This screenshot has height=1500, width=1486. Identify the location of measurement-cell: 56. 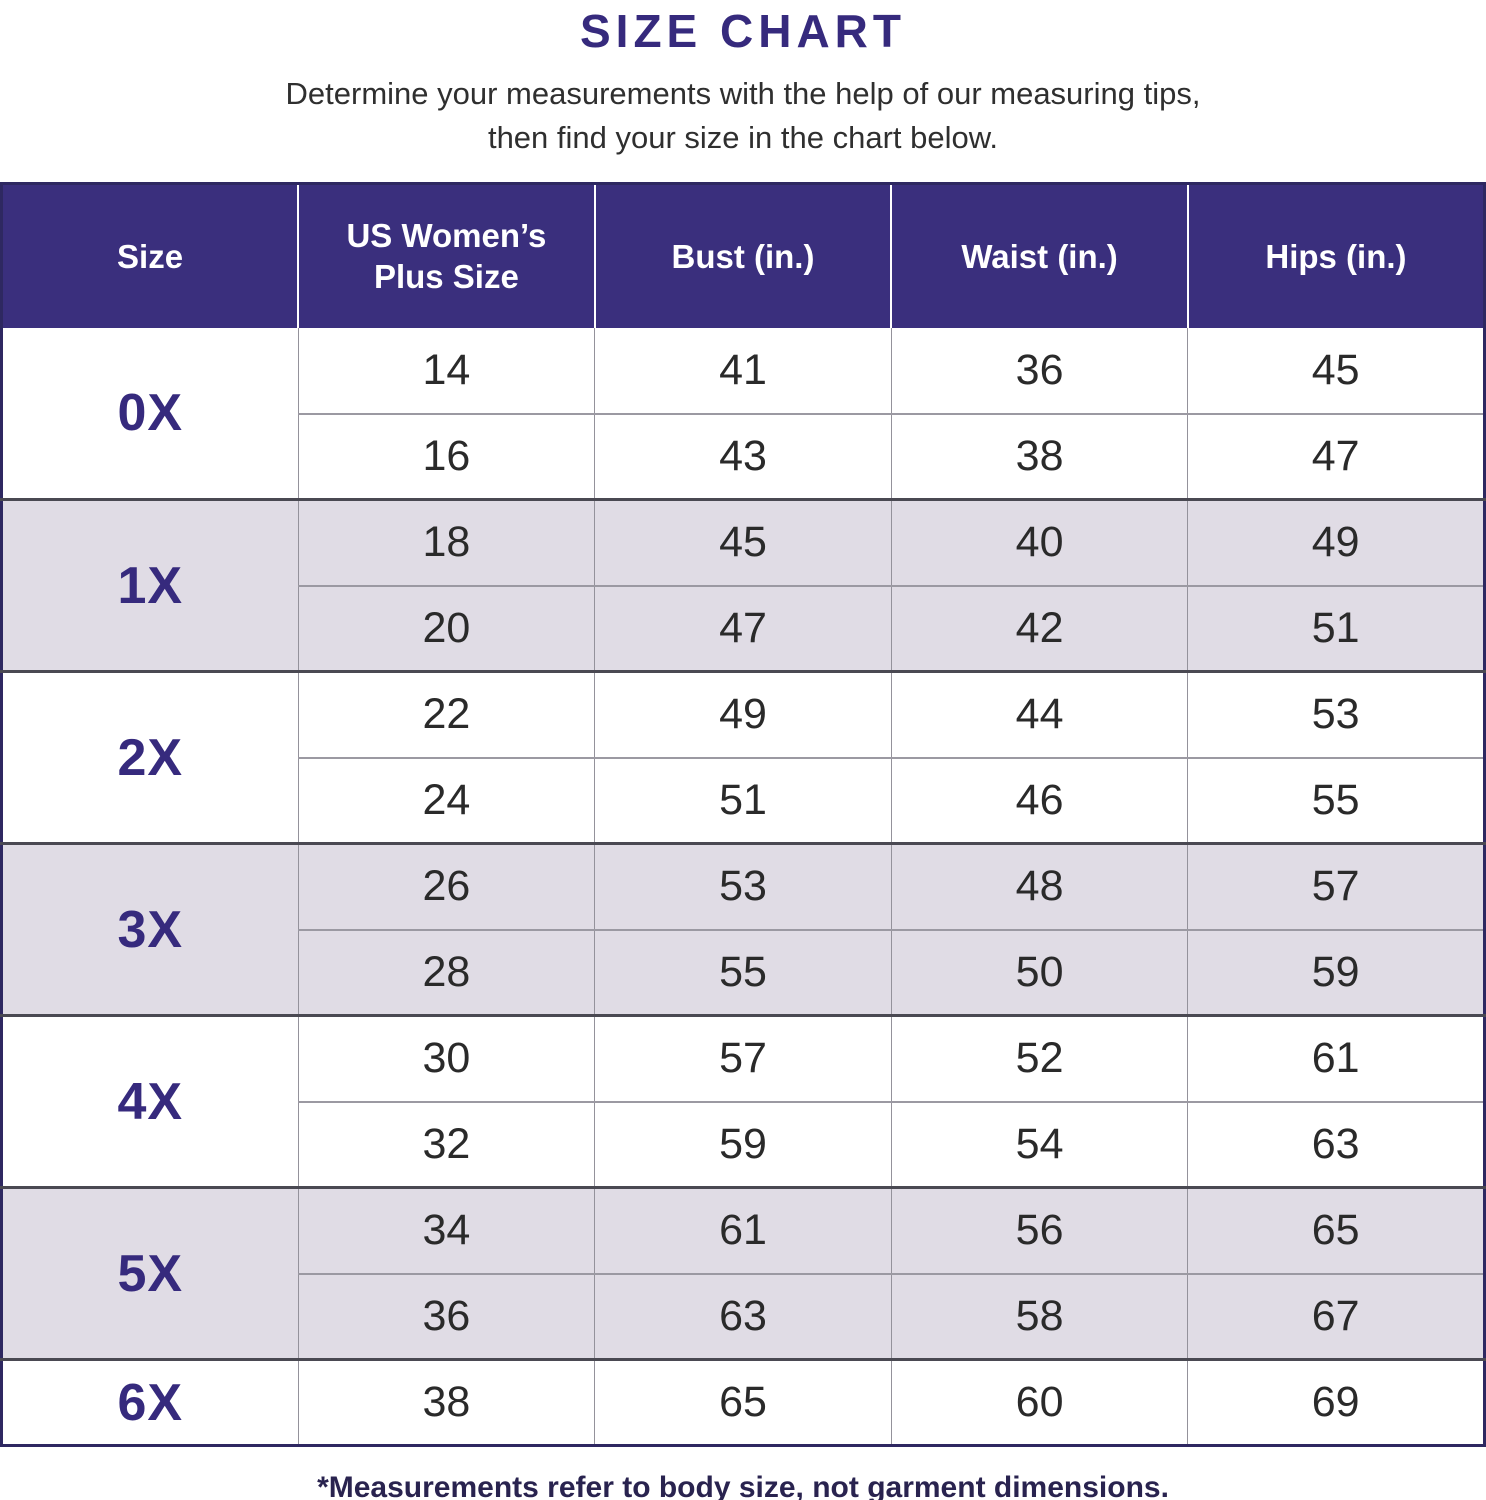
(1039, 1230).